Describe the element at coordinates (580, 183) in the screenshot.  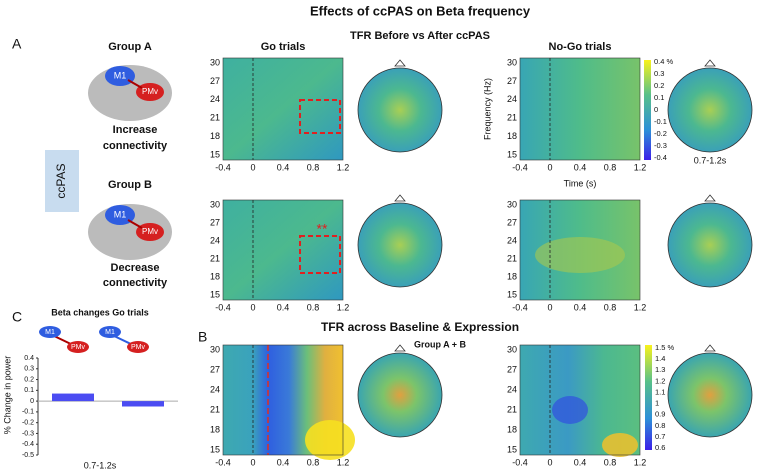
I see `x-axis-label: Time (s)` at that location.